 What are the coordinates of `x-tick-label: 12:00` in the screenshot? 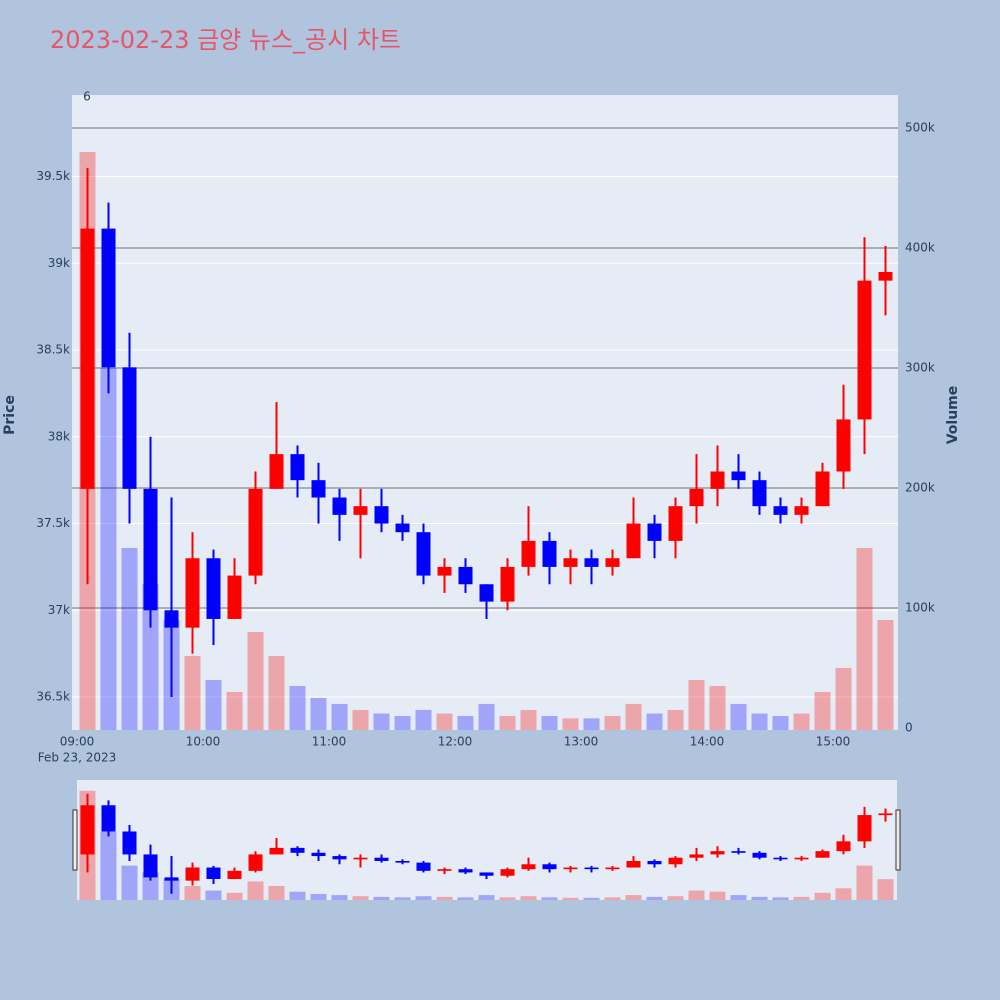 It's located at (455, 742).